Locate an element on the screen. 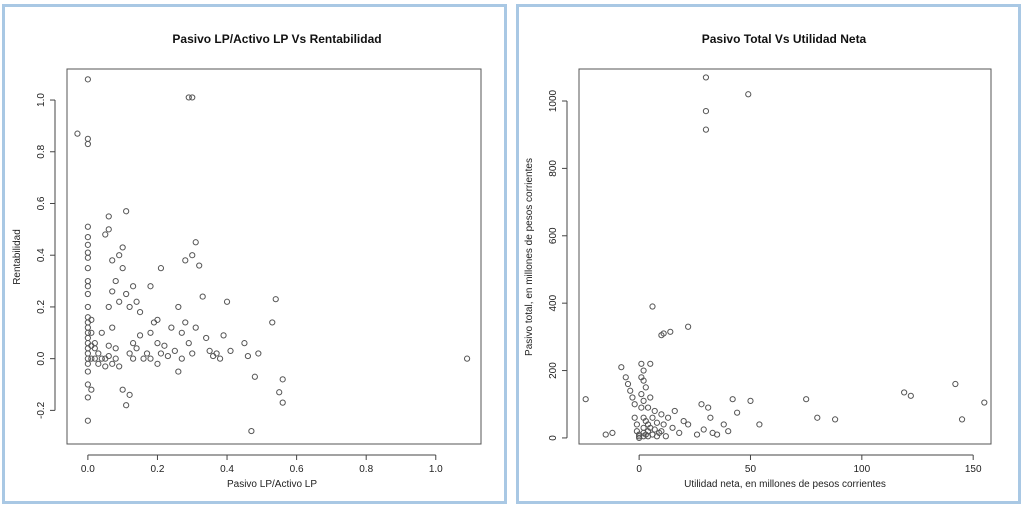  y-tick-label: 0.6 is located at coordinates (41, 203).